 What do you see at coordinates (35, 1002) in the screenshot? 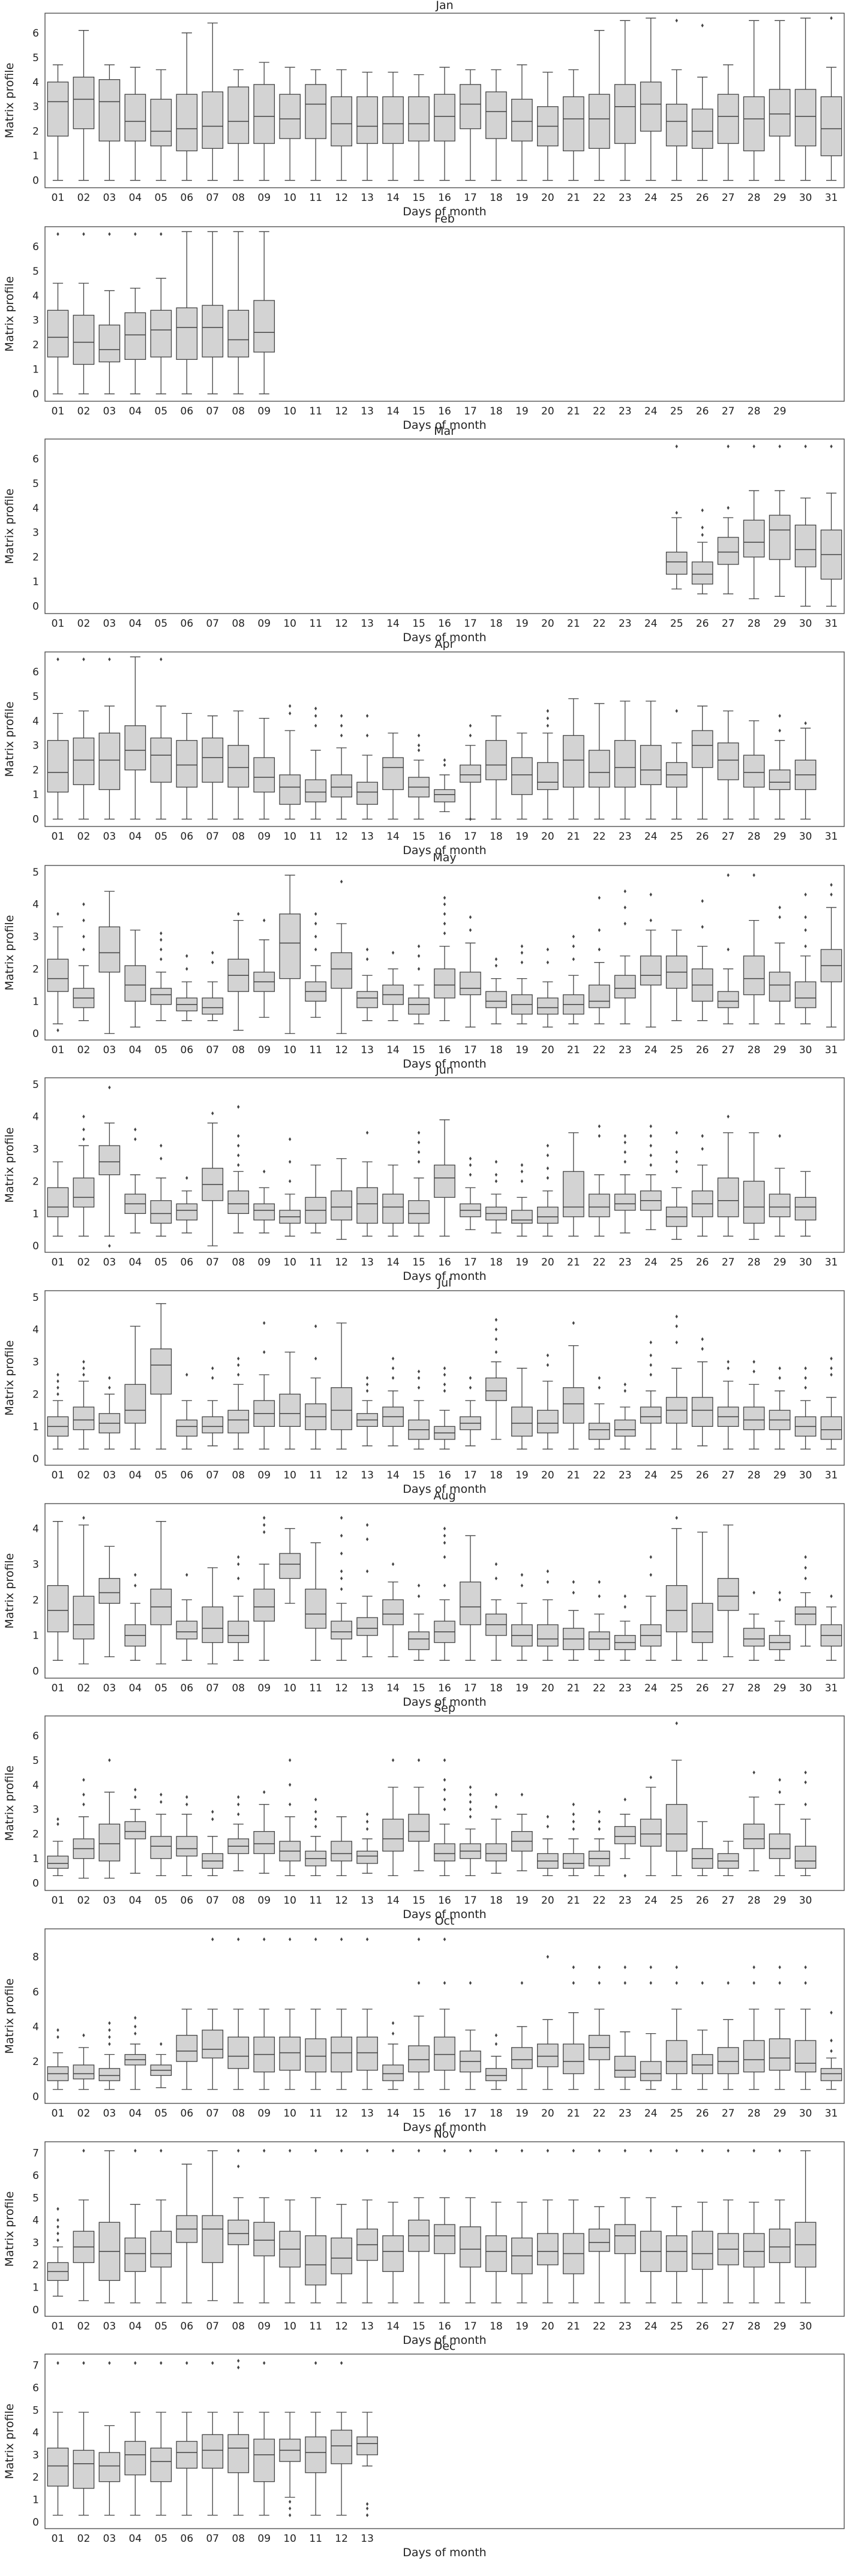
I see `y-tick-label: 1` at bounding box center [35, 1002].